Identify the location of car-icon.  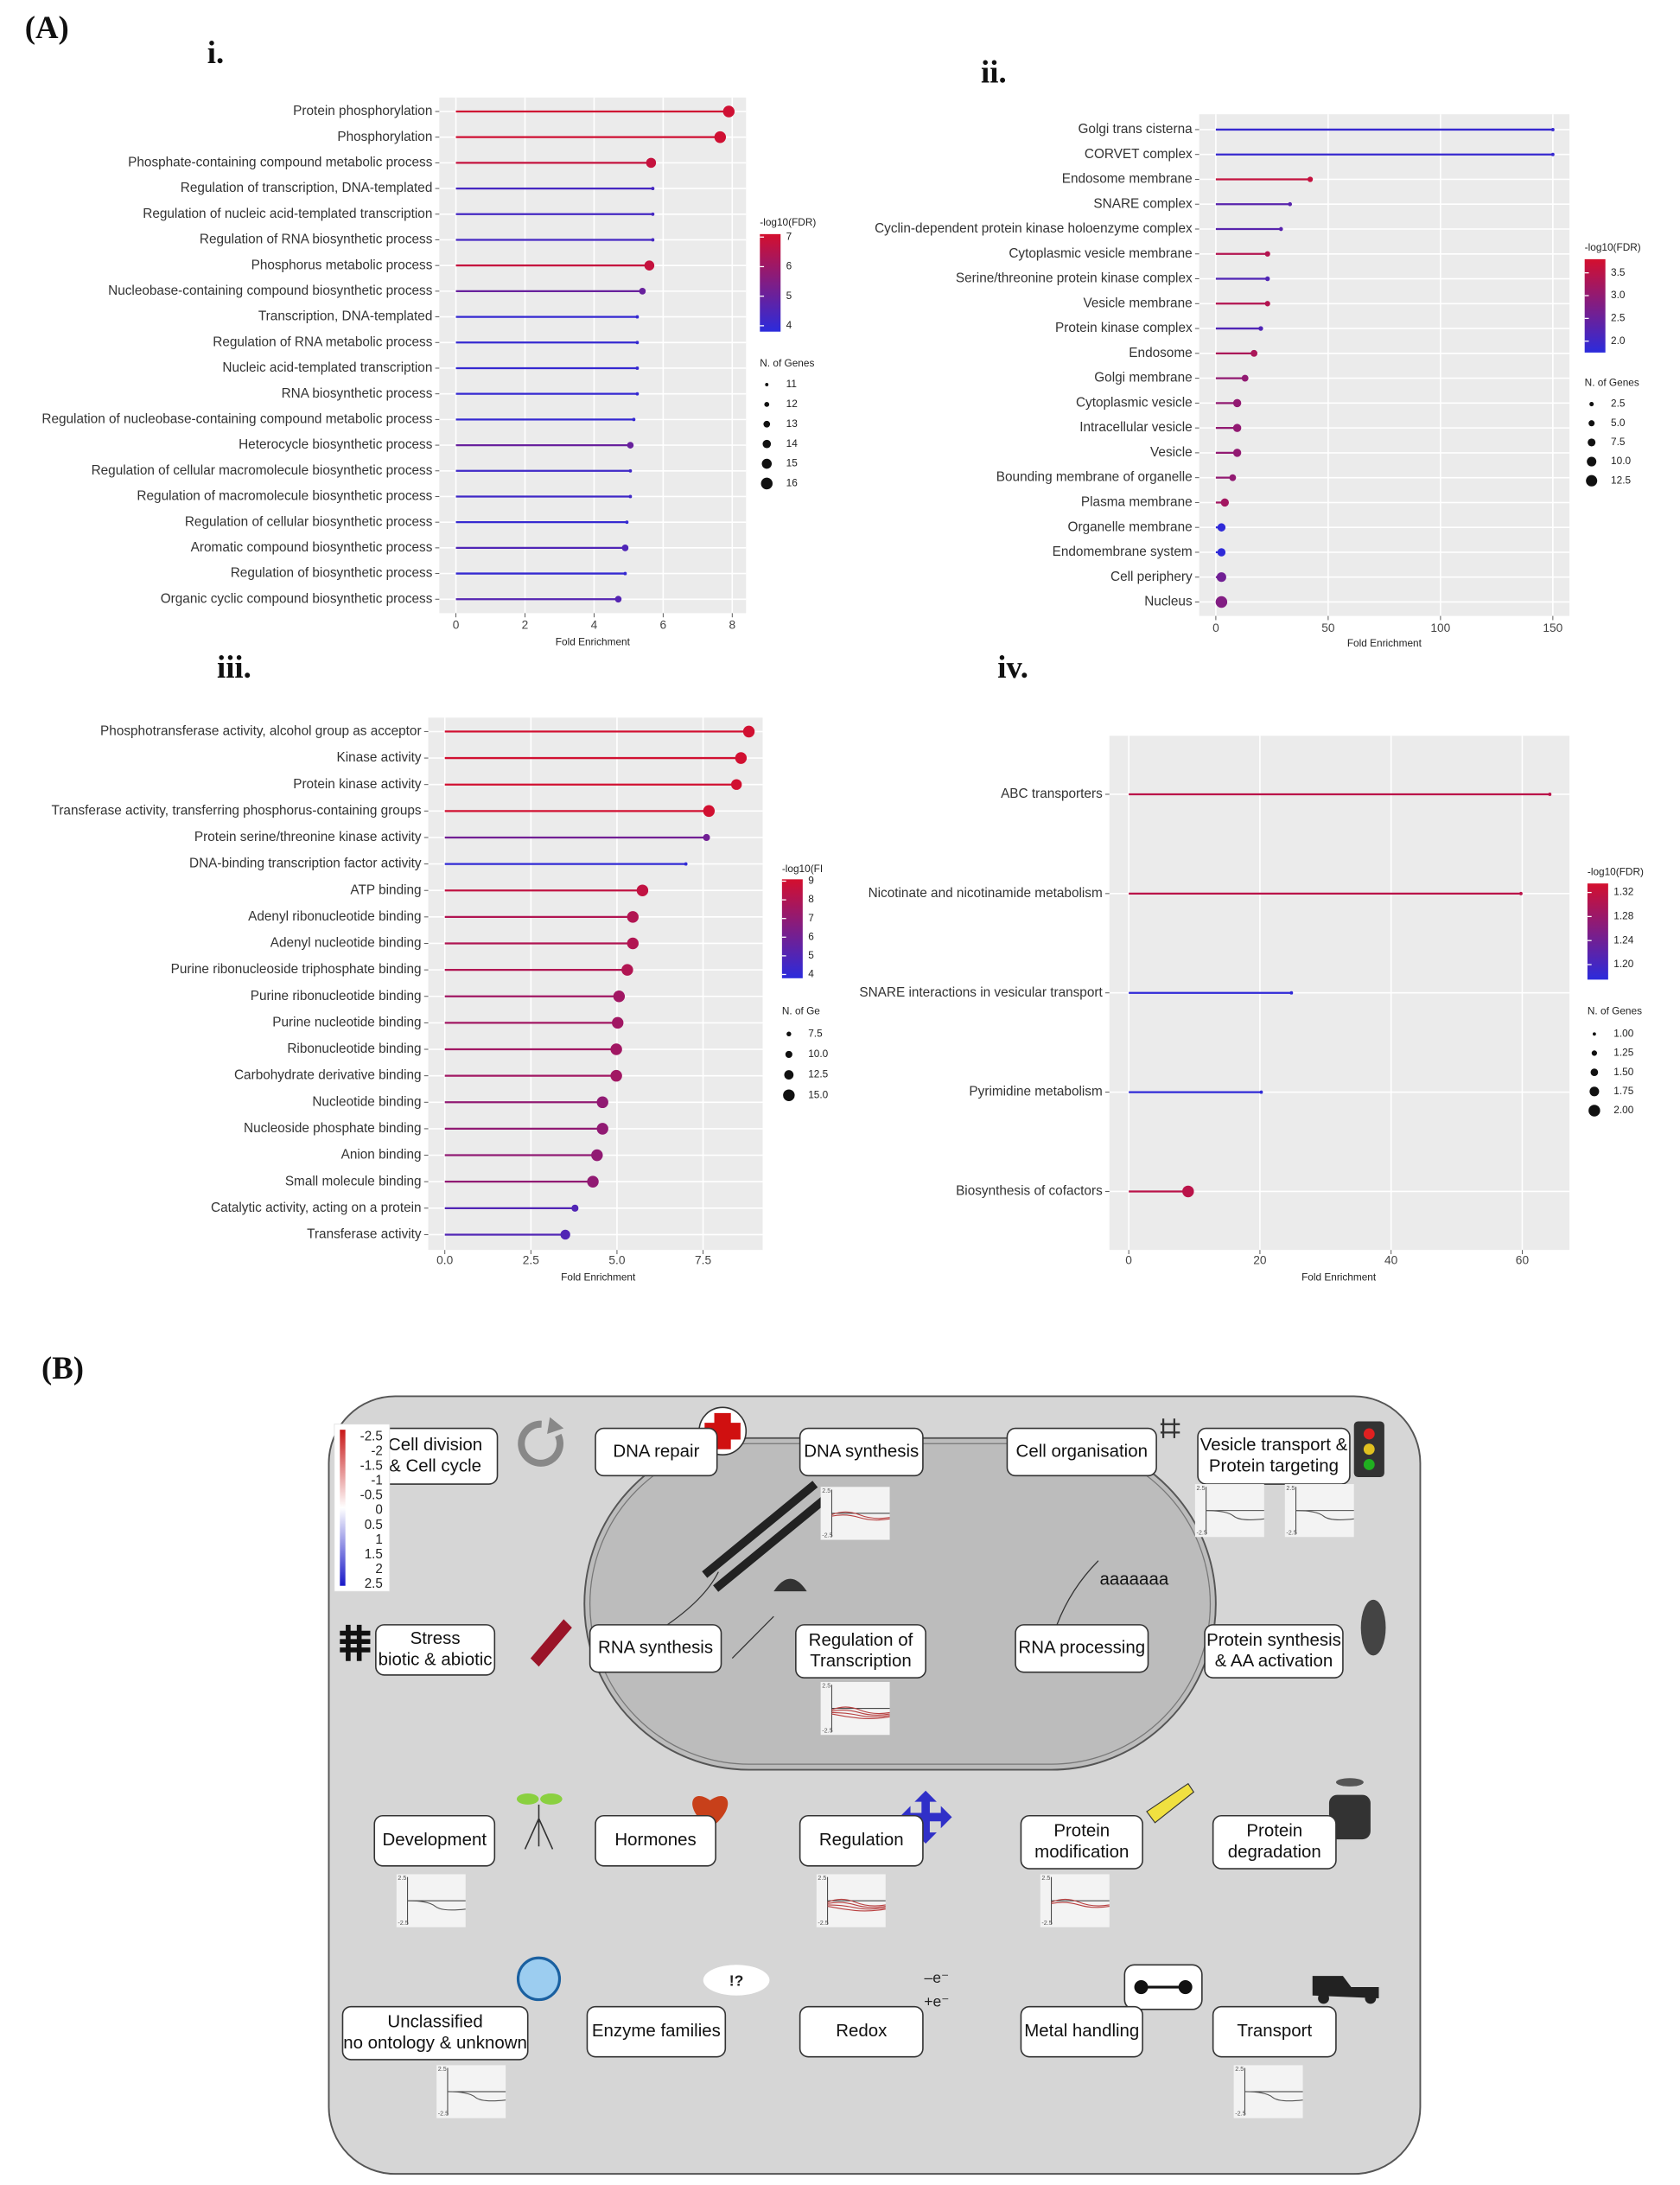
(1346, 1987).